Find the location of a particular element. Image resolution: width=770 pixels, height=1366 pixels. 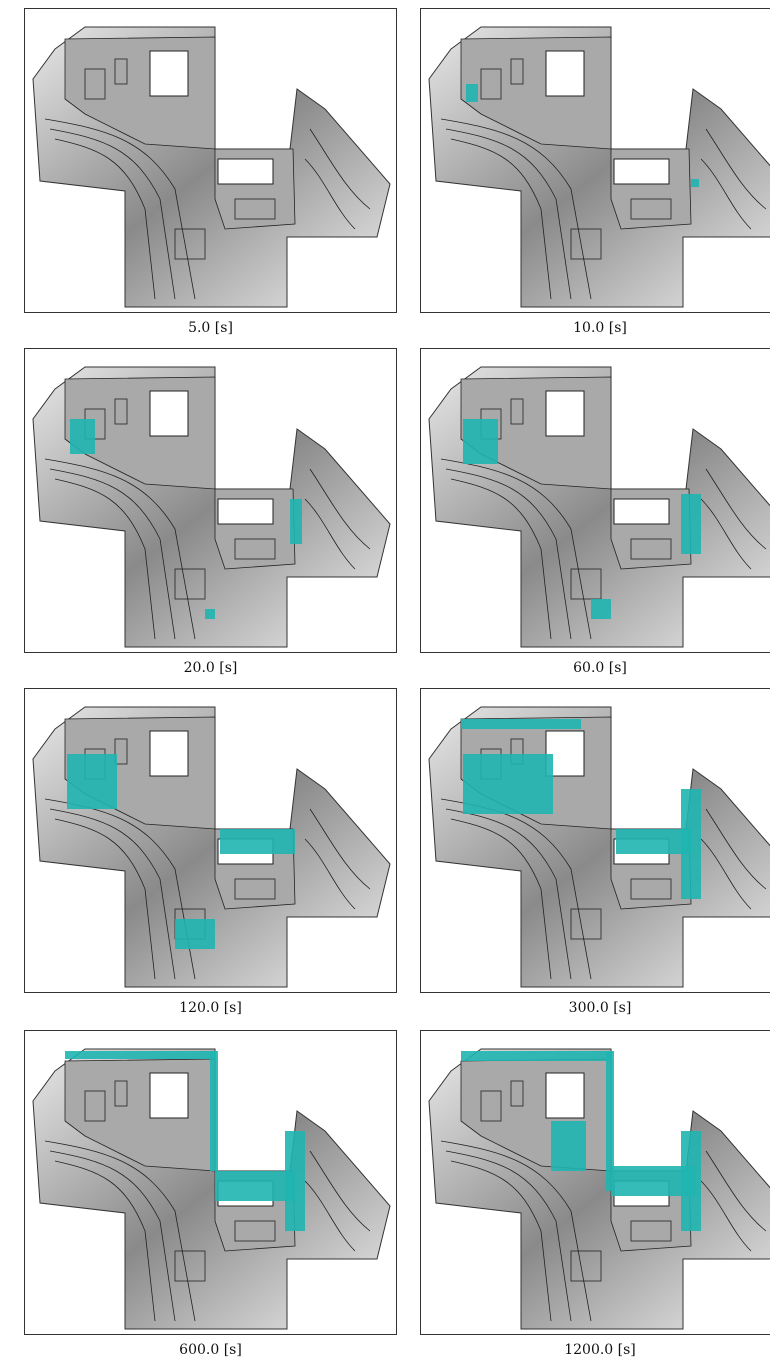

caption: 60.0 [s] is located at coordinates (600, 668).